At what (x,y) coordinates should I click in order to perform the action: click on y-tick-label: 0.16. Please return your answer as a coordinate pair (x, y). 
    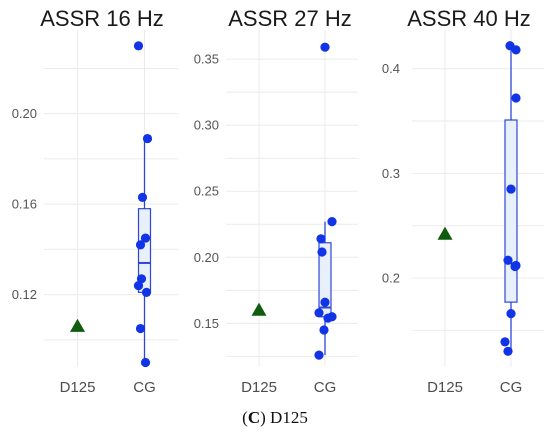
    Looking at the image, I should click on (24, 204).